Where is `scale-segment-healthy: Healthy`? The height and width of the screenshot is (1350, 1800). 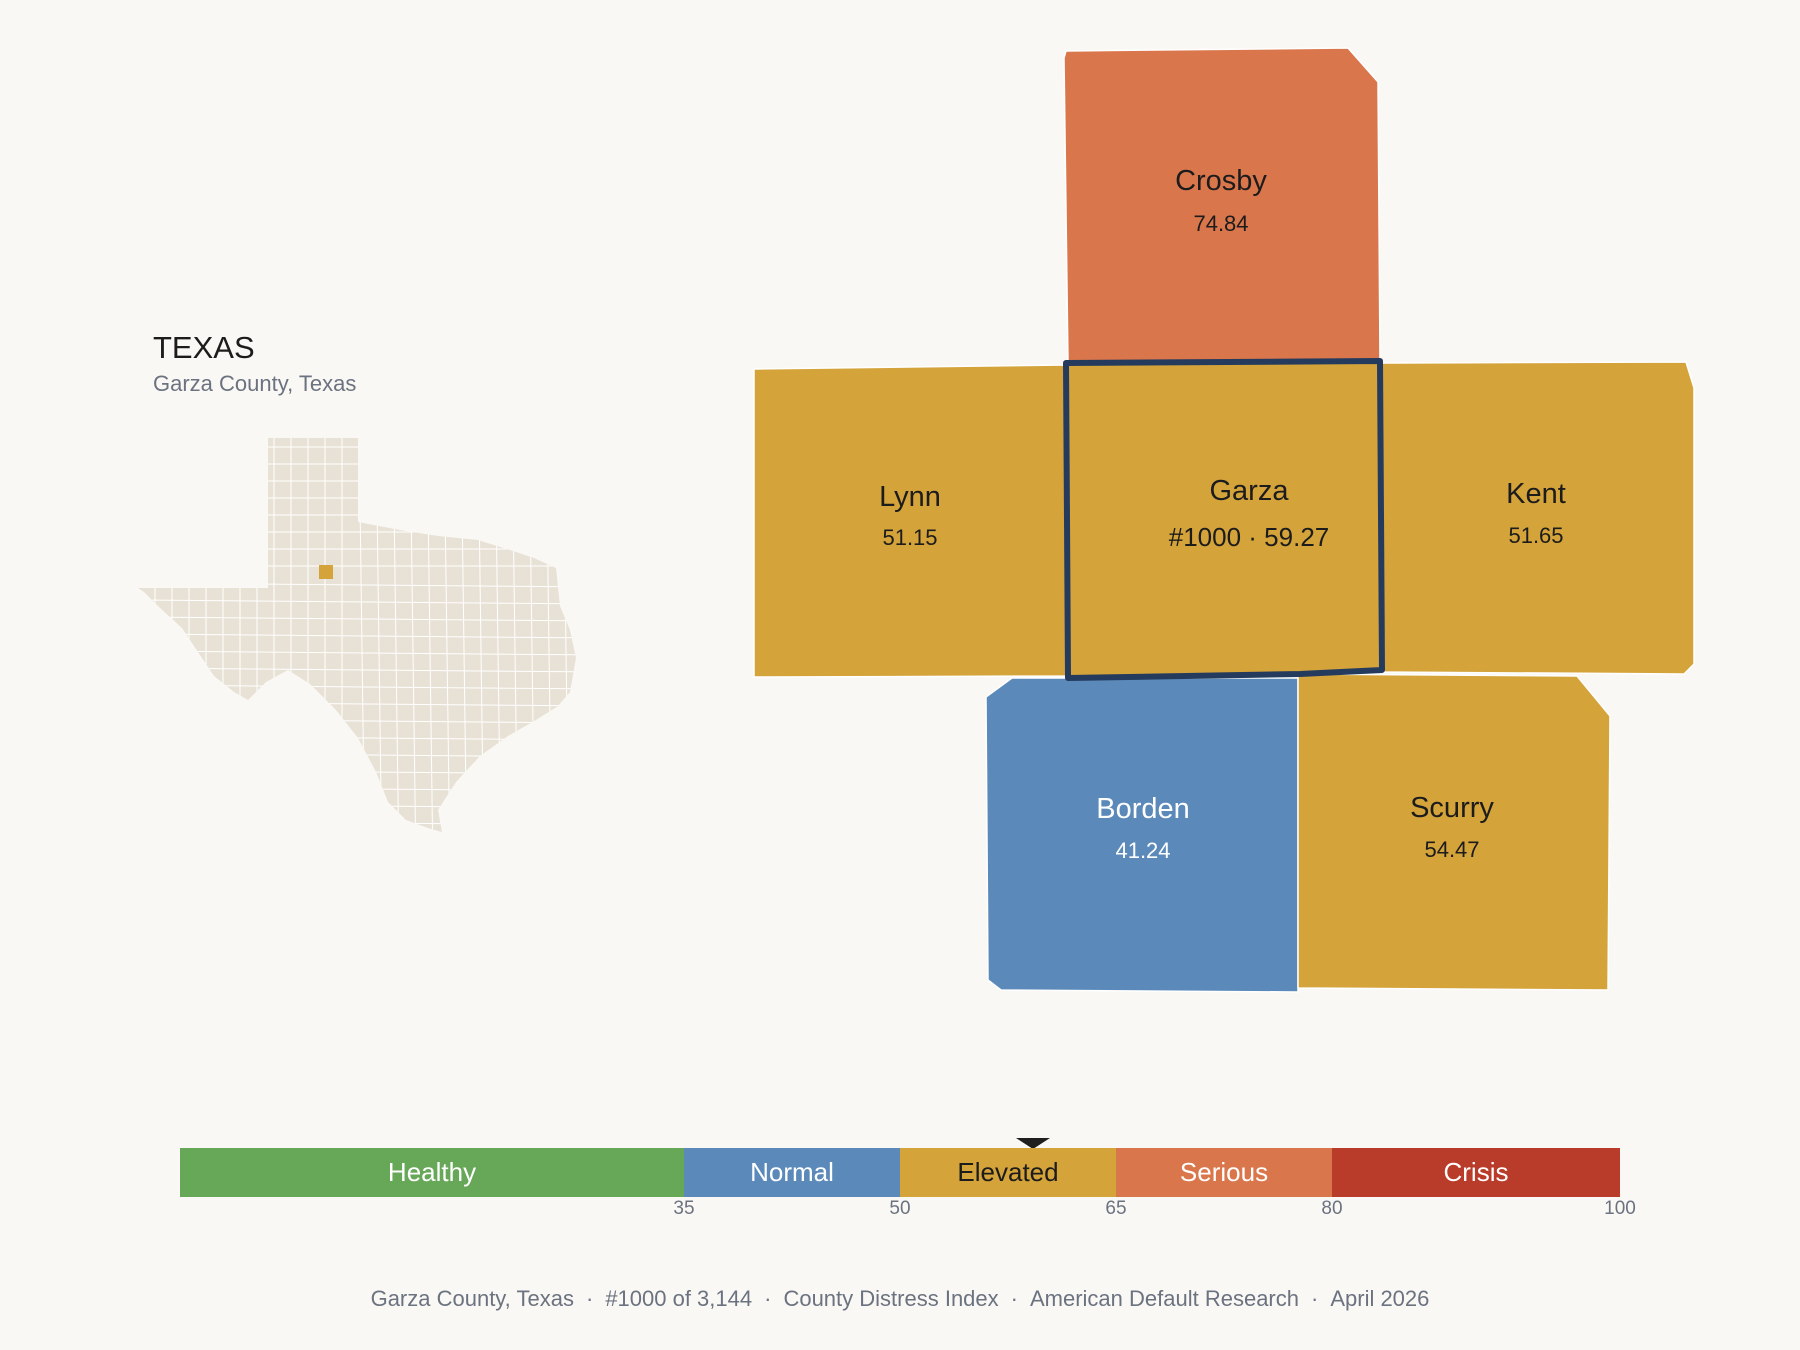
scale-segment-healthy: Healthy is located at coordinates (432, 1172).